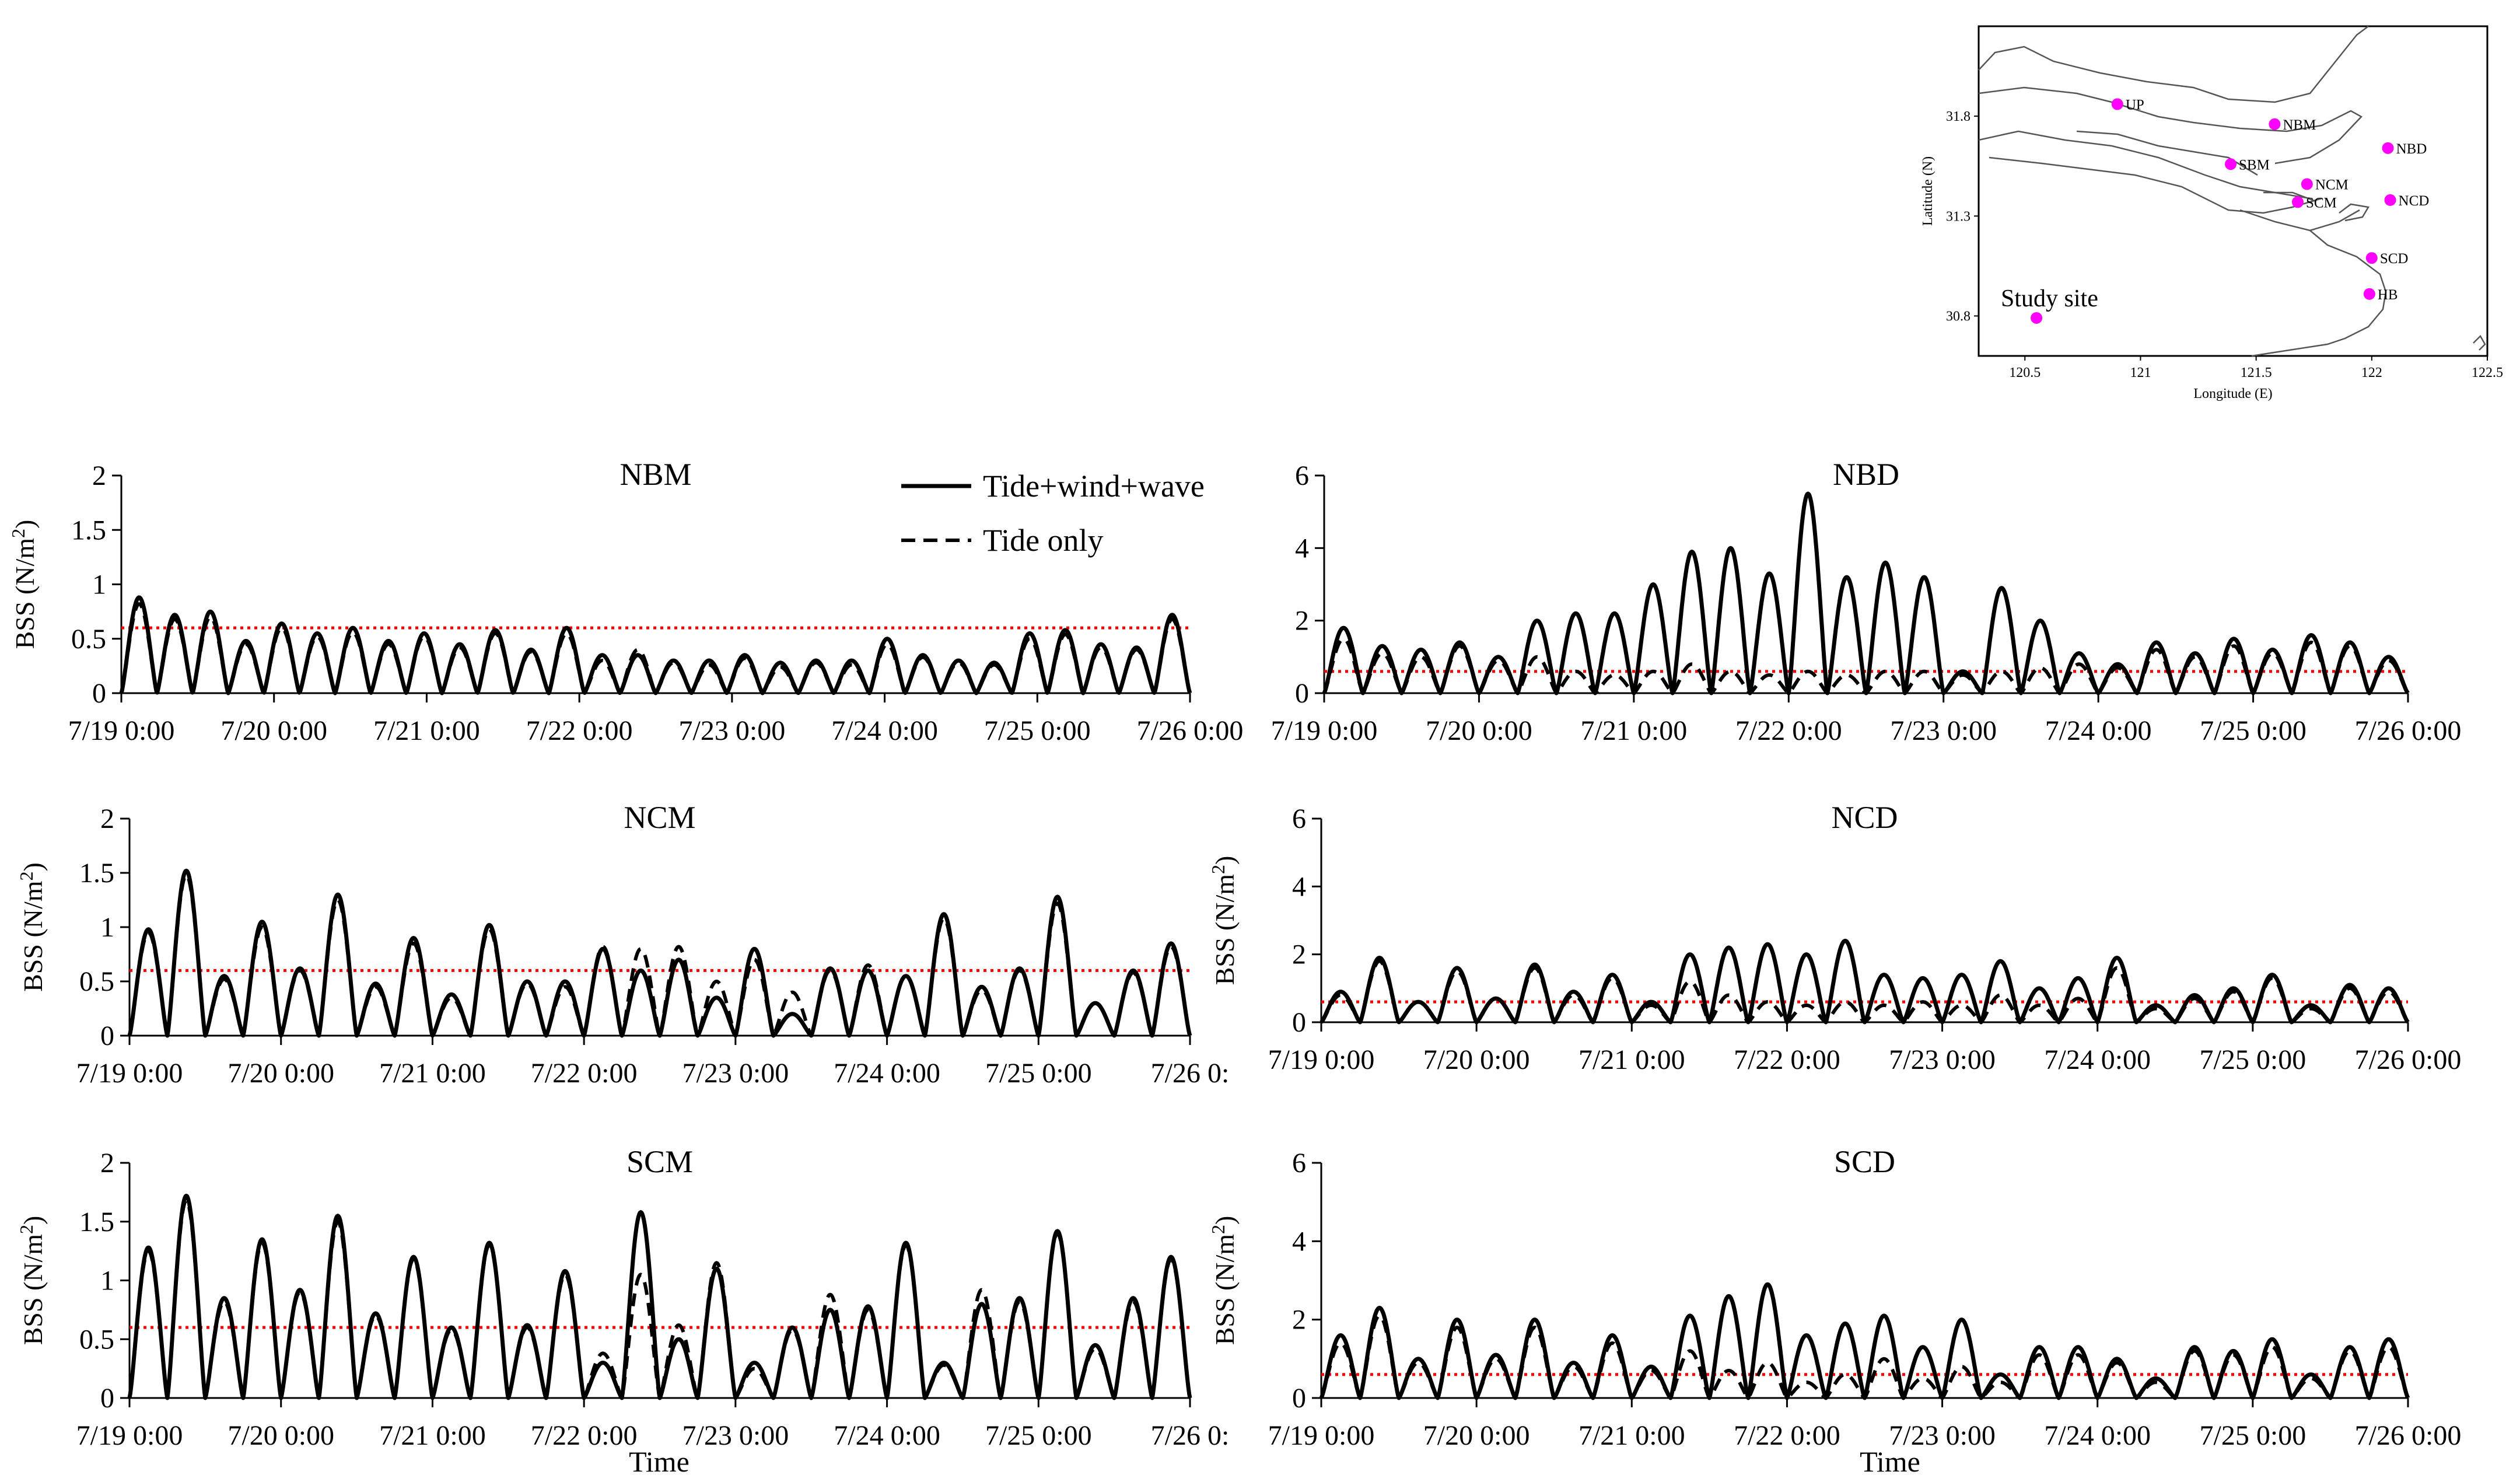  I want to click on map-y-tick-label: 31.3, so click(1958, 216).